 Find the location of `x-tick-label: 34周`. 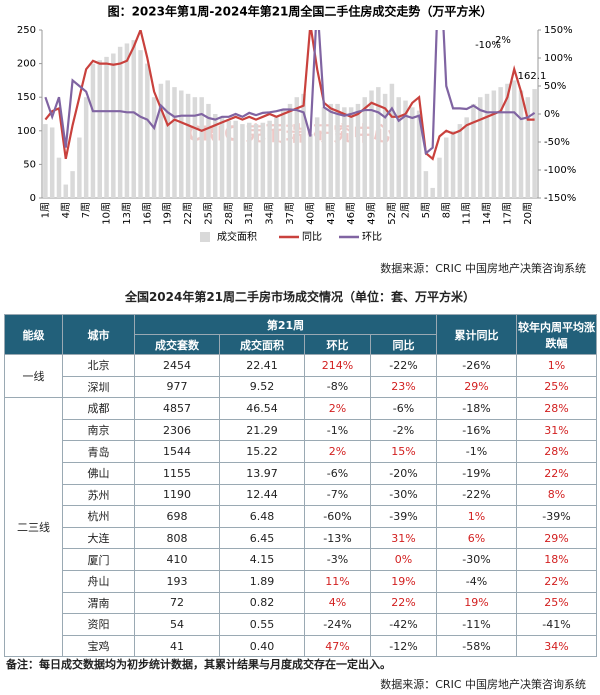

x-tick-label: 34周 is located at coordinates (270, 213).